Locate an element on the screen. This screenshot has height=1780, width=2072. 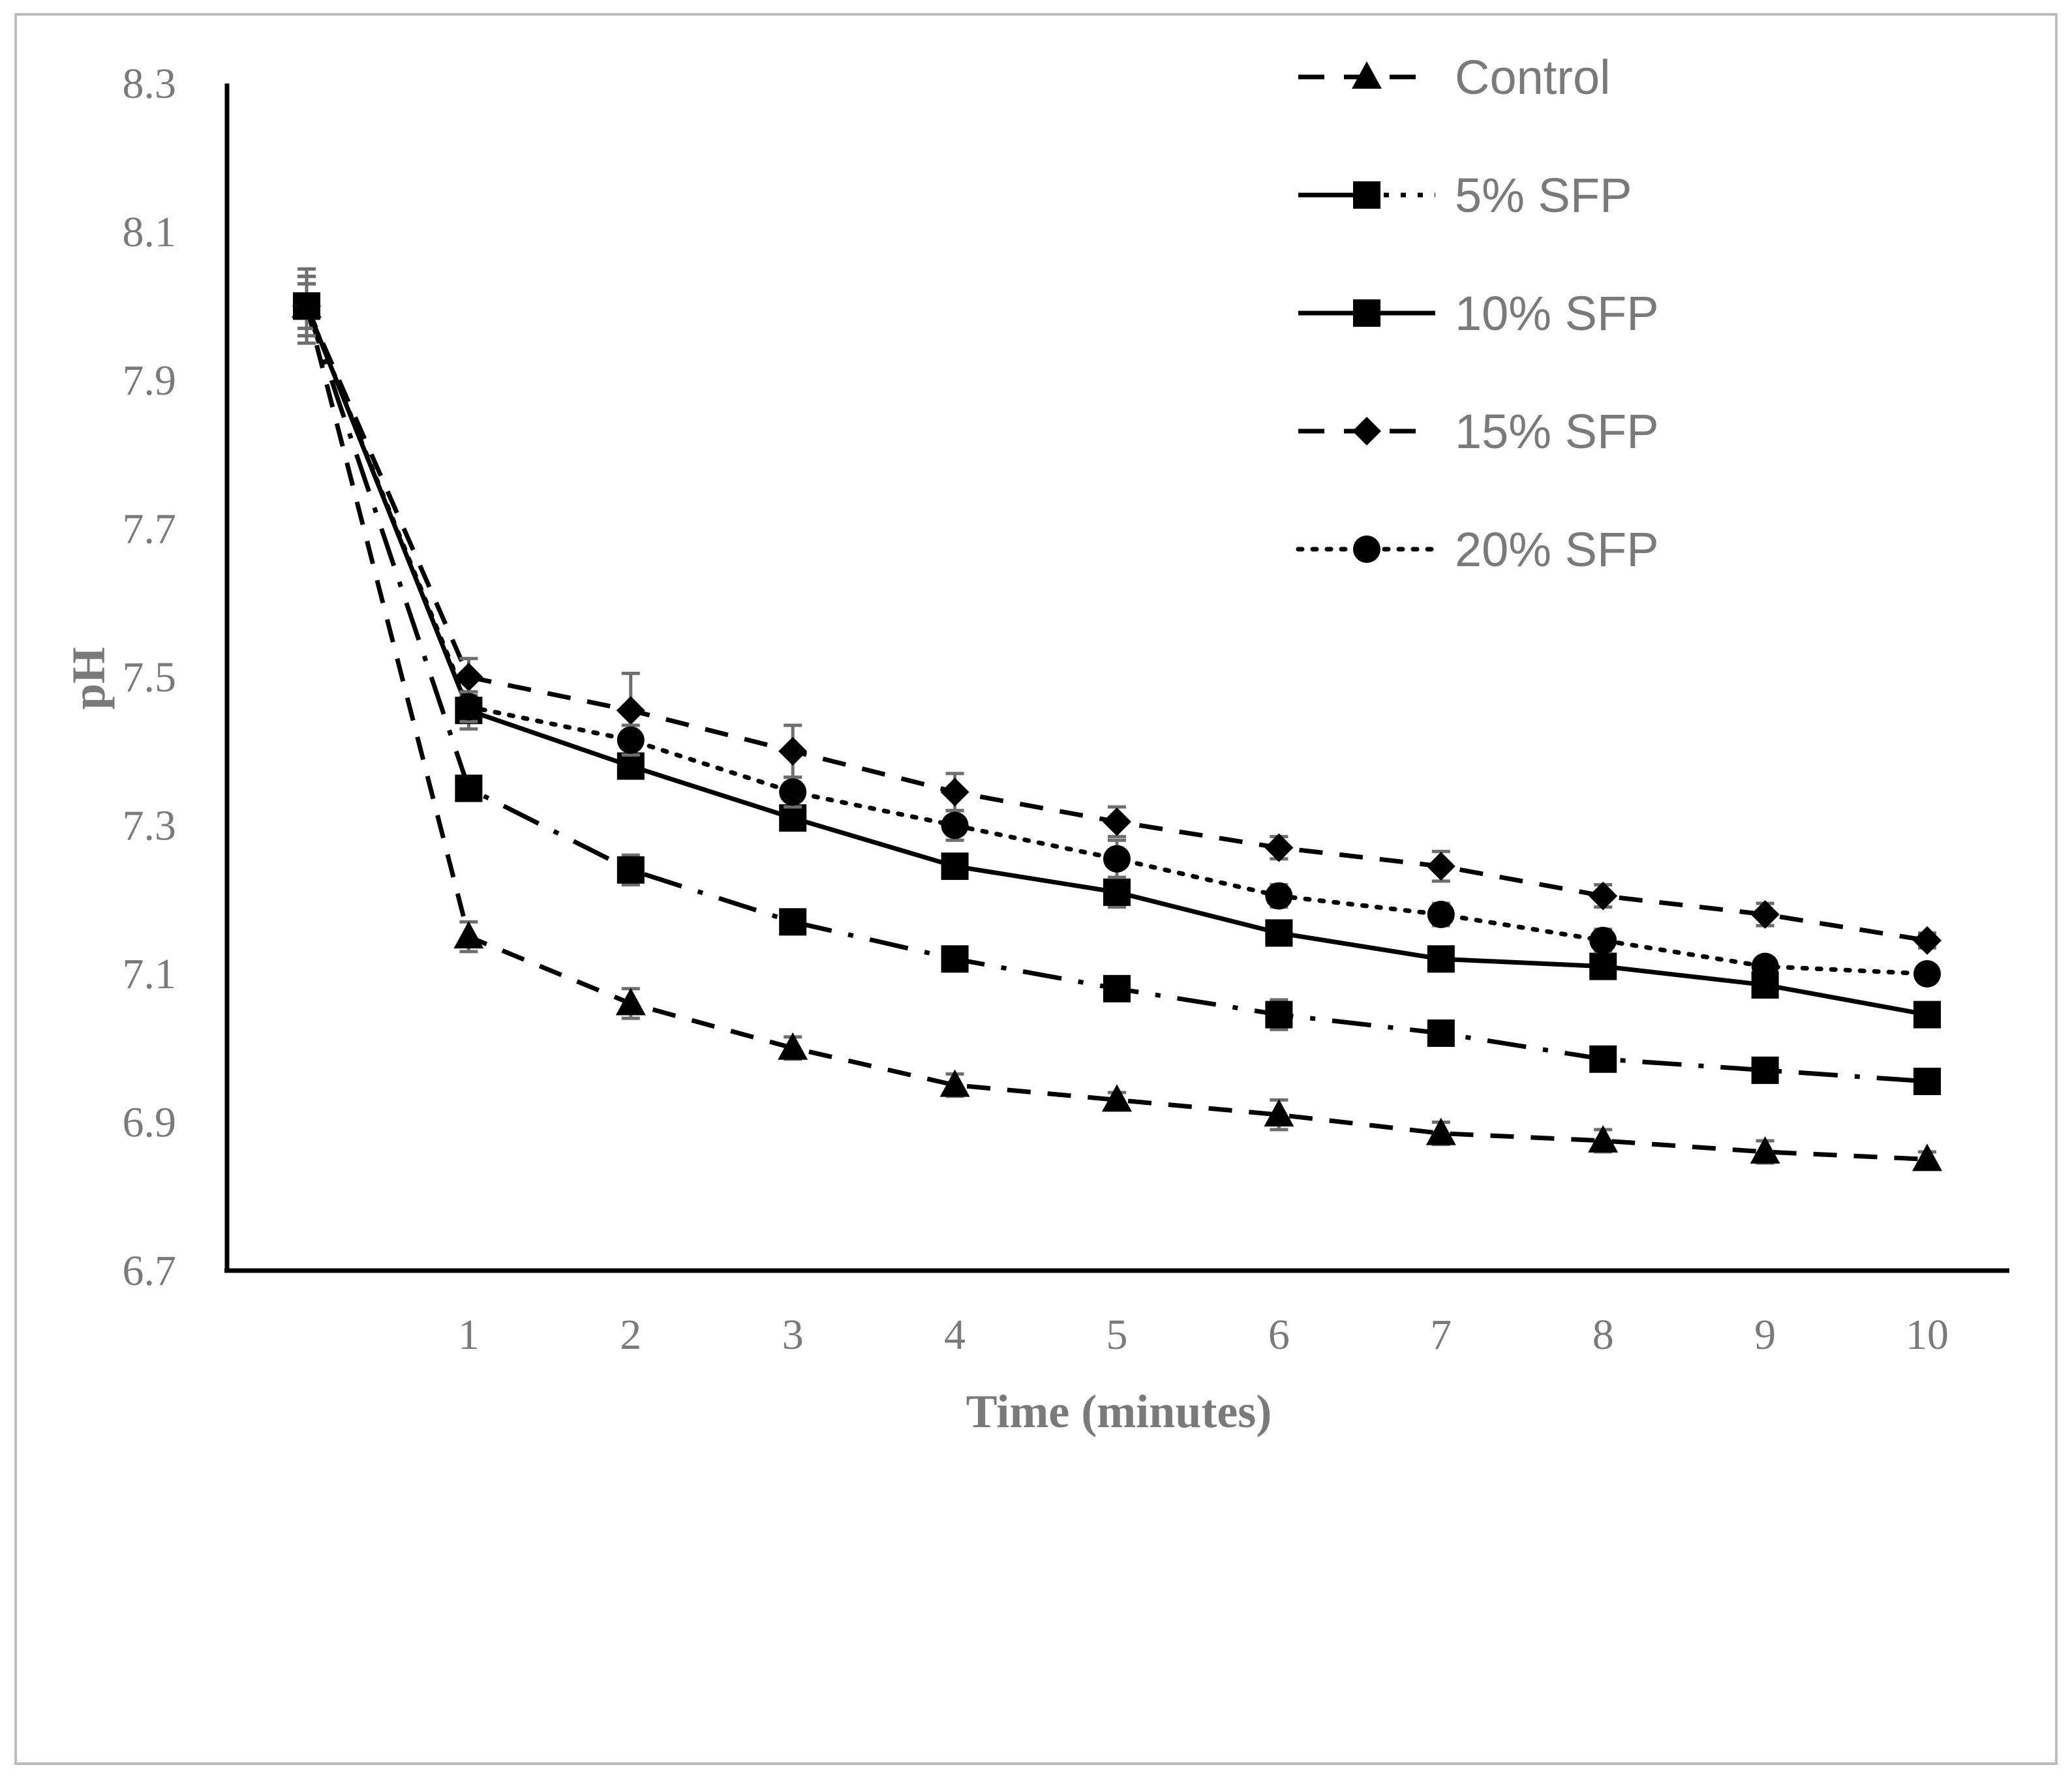
legend-label: 10% SFP is located at coordinates (1557, 313).